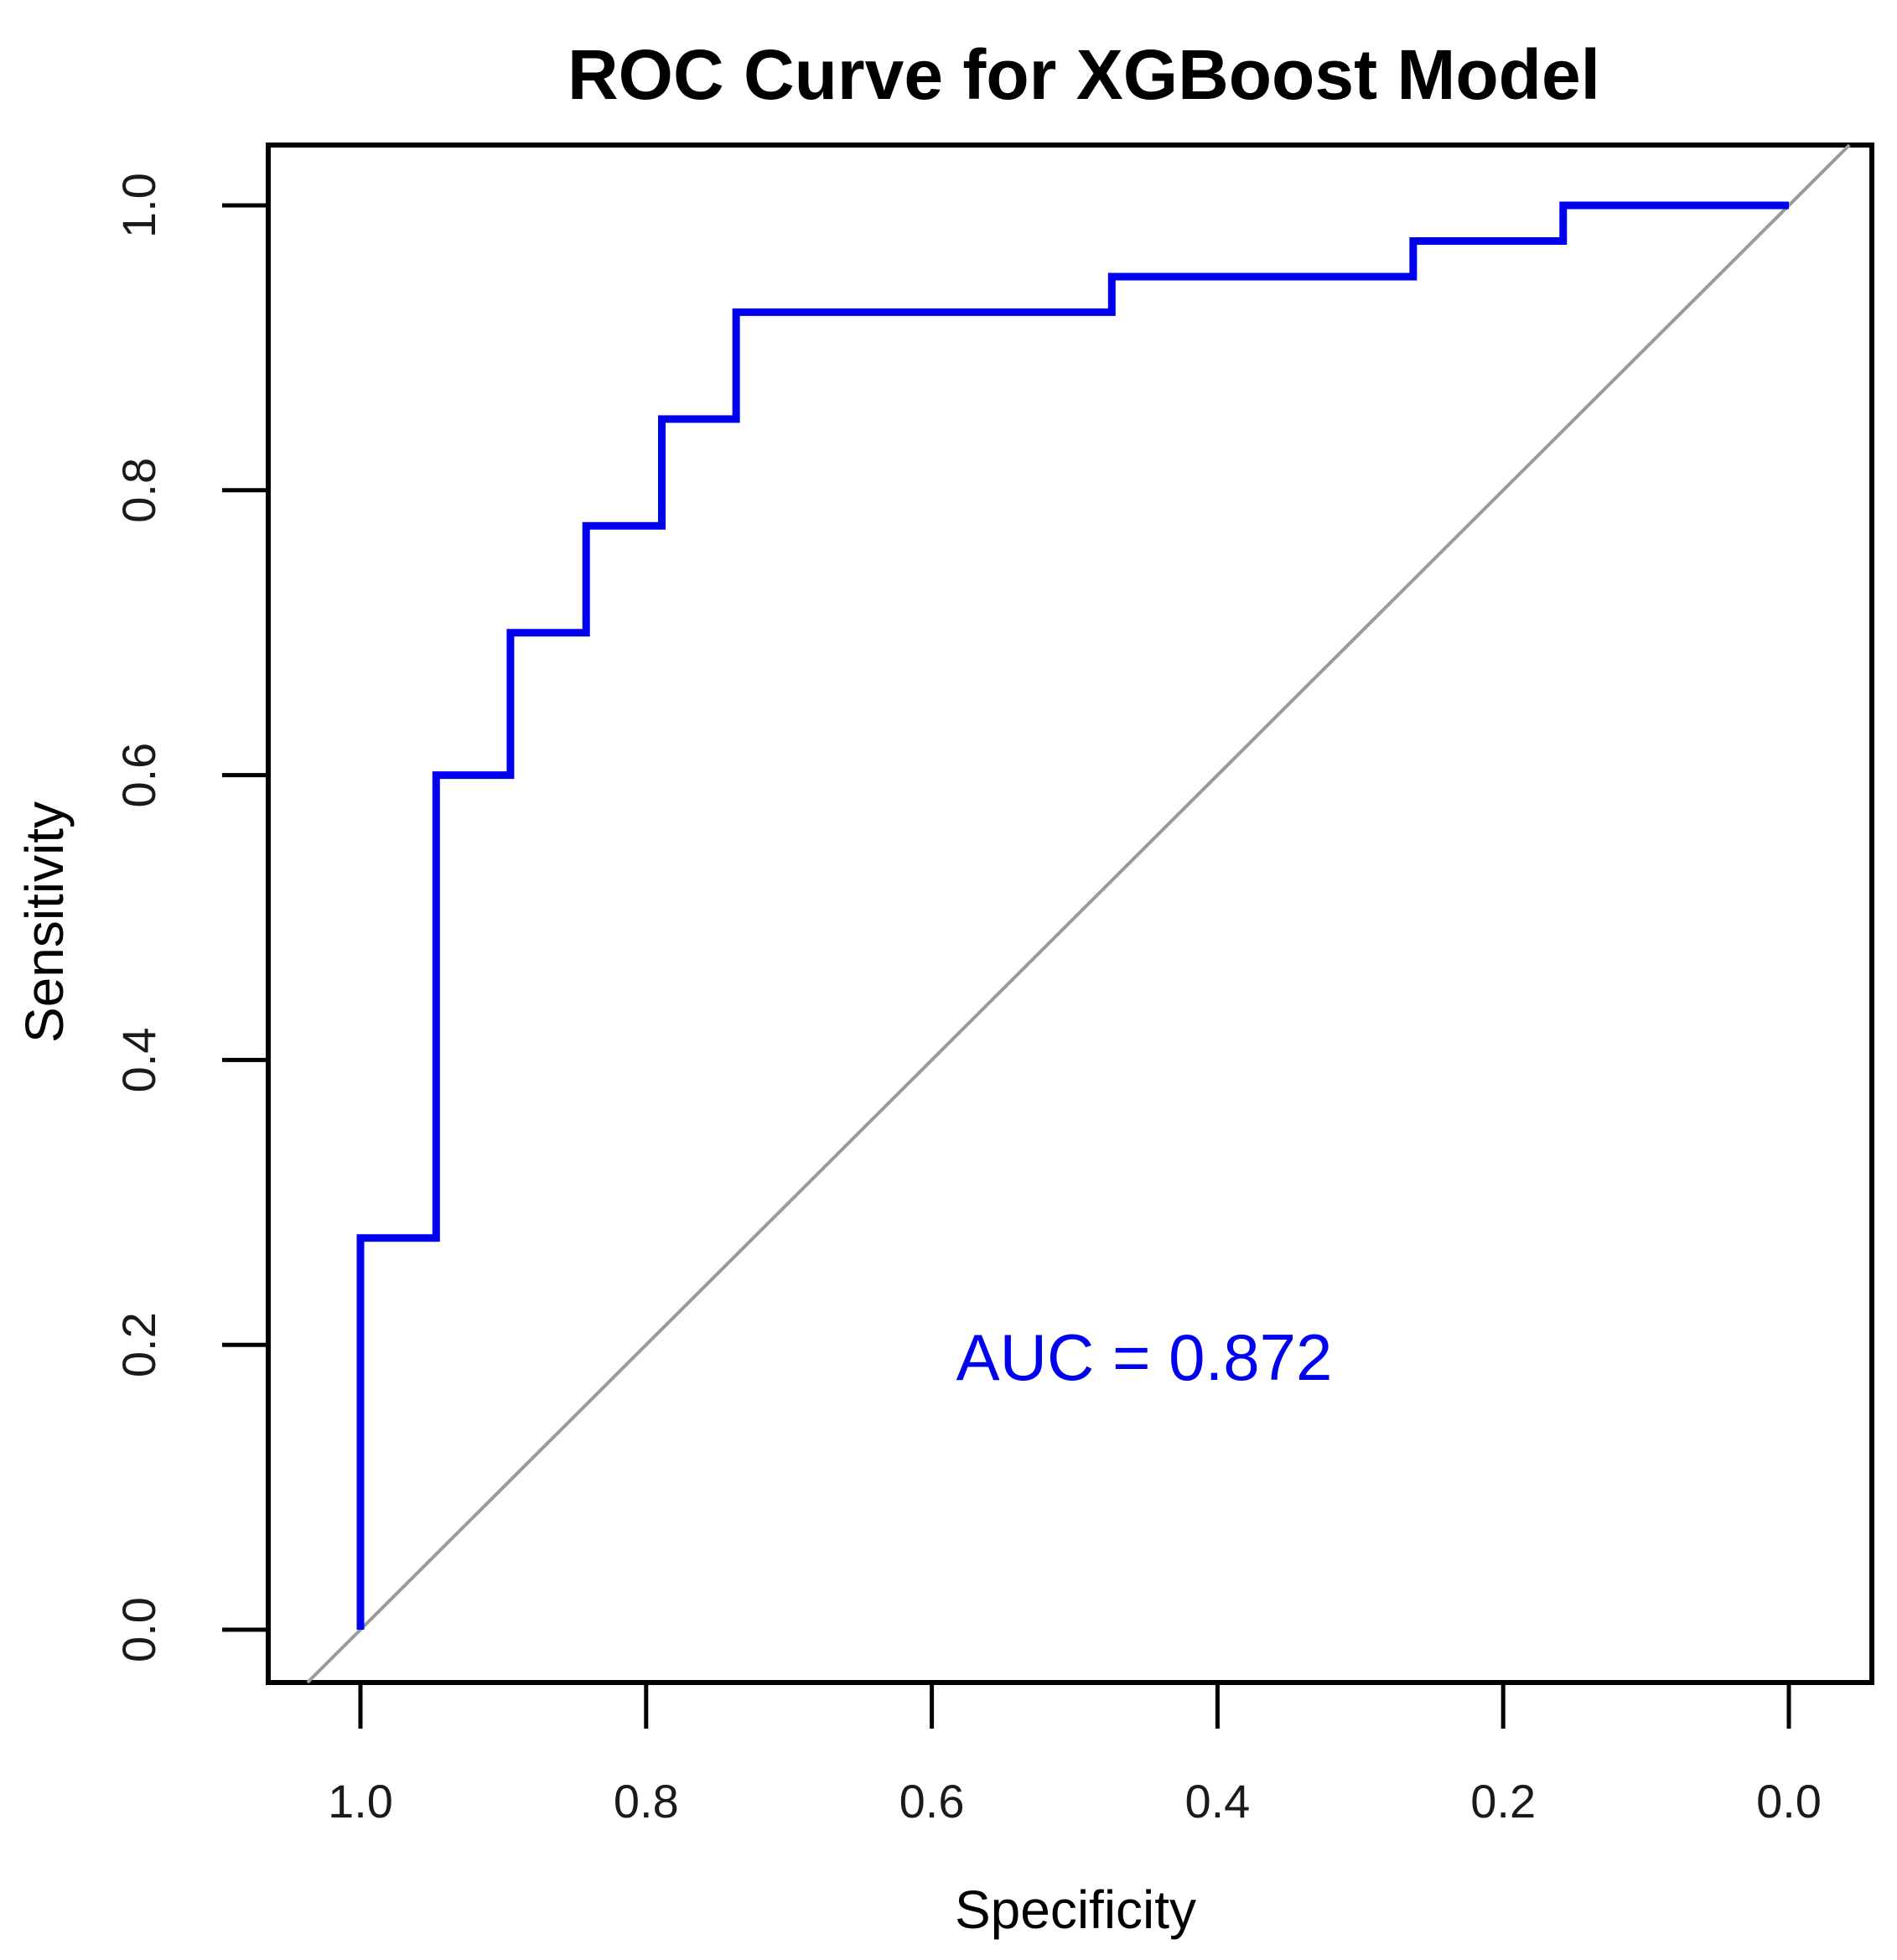  Describe the element at coordinates (1075, 1910) in the screenshot. I see `x-axis-label: Specificity` at that location.